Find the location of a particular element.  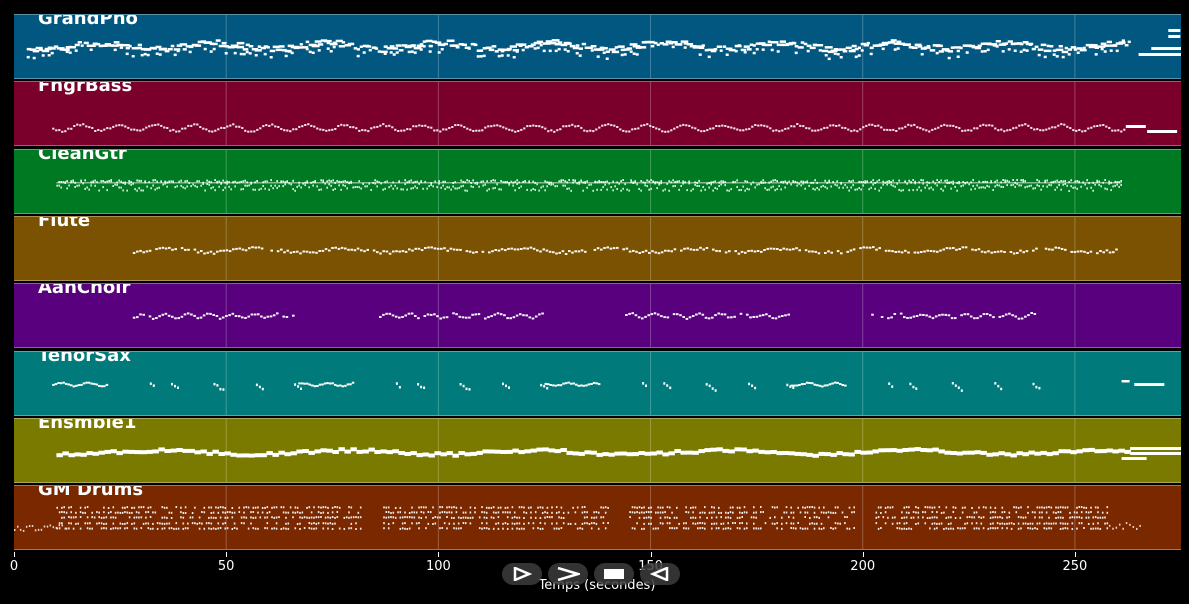

forward-icon is located at coordinates (568, 574).